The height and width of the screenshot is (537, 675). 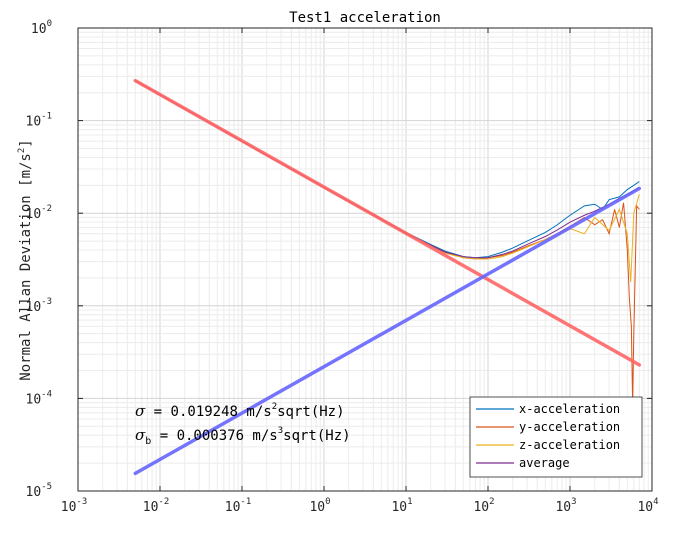 I want to click on sigma-b-unit-sup: 3, so click(x=280, y=431).